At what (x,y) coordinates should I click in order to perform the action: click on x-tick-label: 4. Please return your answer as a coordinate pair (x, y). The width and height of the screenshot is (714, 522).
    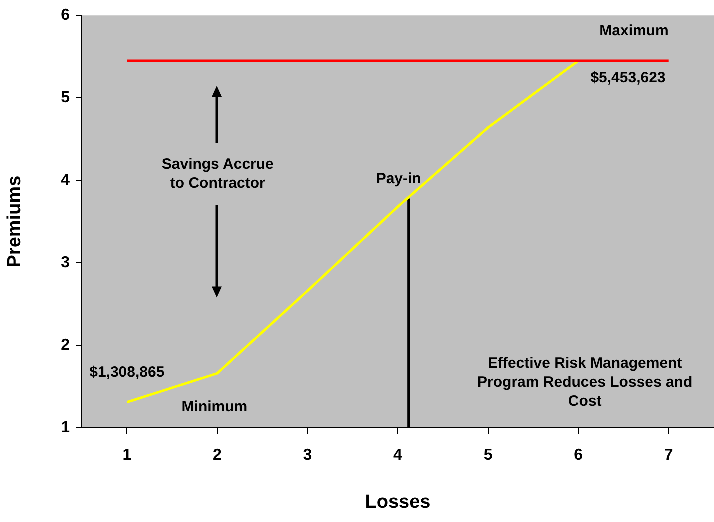
    Looking at the image, I should click on (398, 455).